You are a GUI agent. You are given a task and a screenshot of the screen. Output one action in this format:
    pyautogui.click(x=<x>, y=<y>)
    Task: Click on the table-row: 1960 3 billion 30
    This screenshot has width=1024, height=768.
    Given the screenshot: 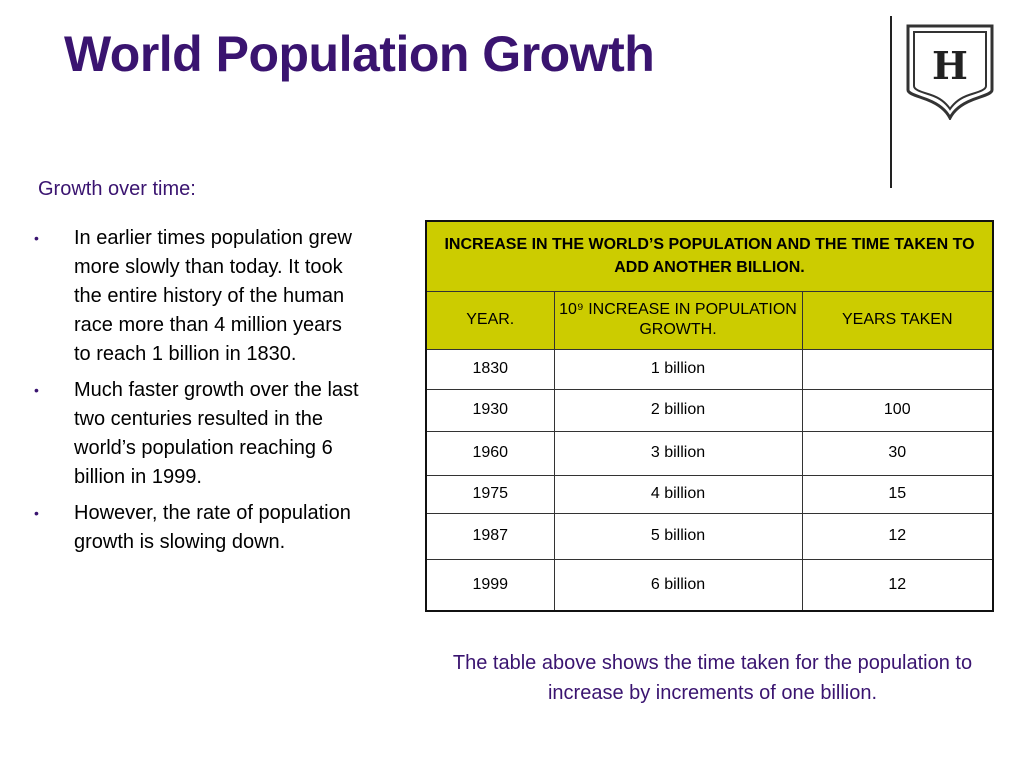 What is the action you would take?
    pyautogui.click(x=709, y=453)
    